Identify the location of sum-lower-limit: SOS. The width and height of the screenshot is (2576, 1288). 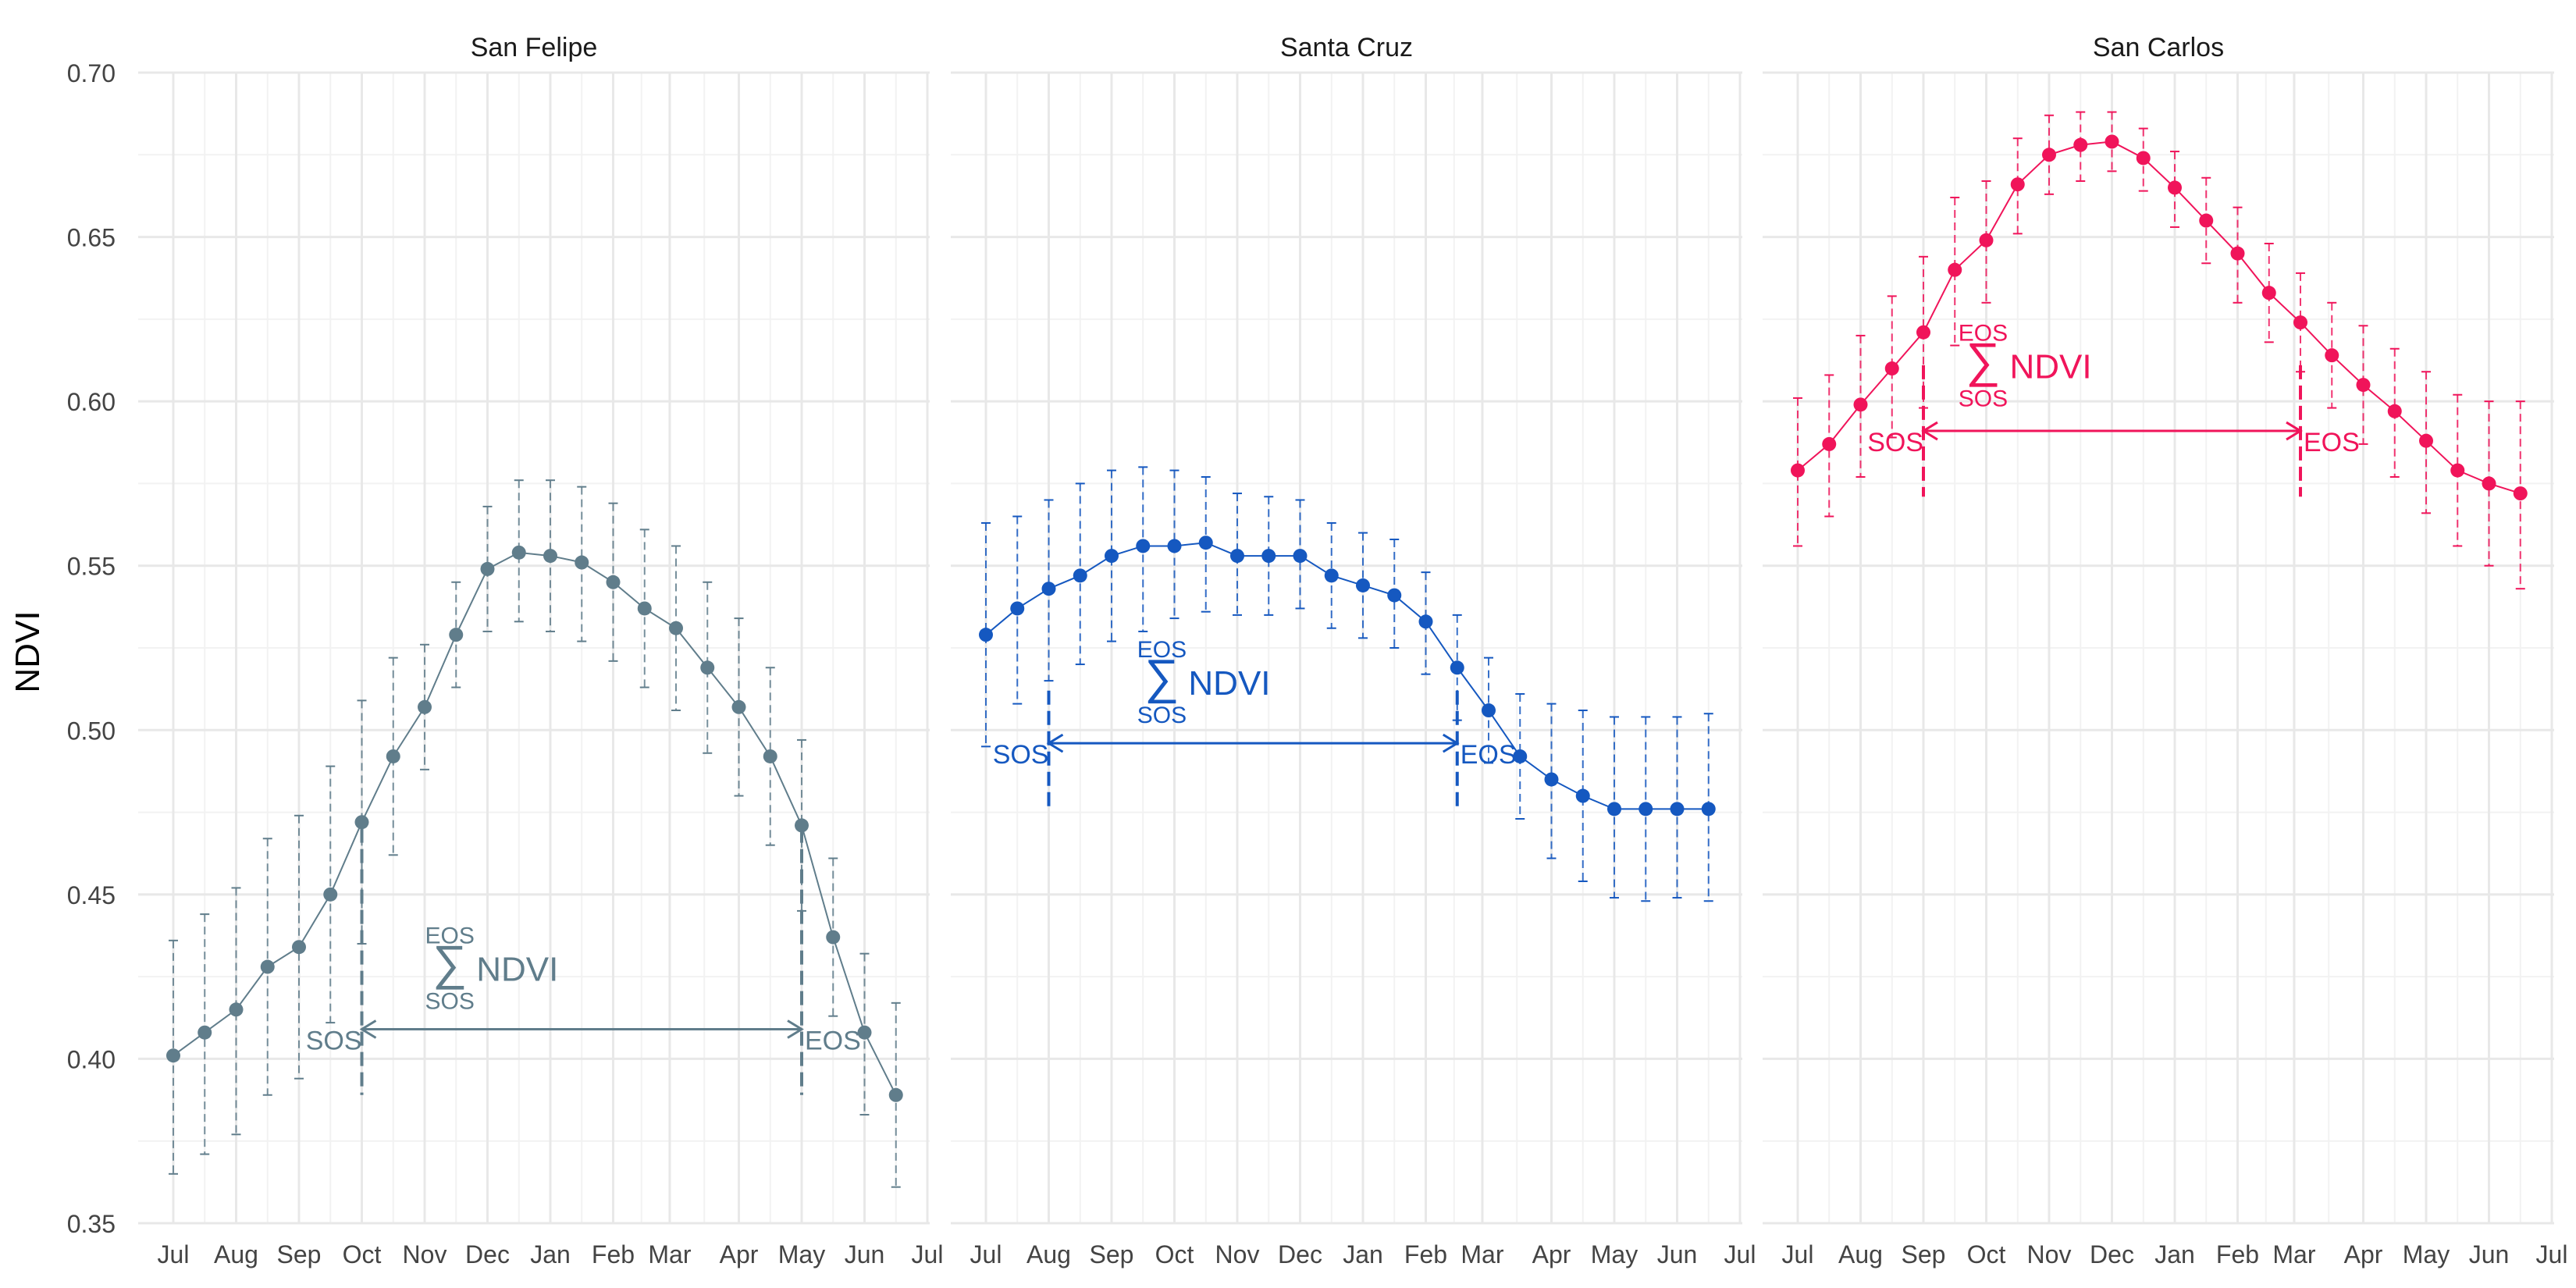
(1162, 715).